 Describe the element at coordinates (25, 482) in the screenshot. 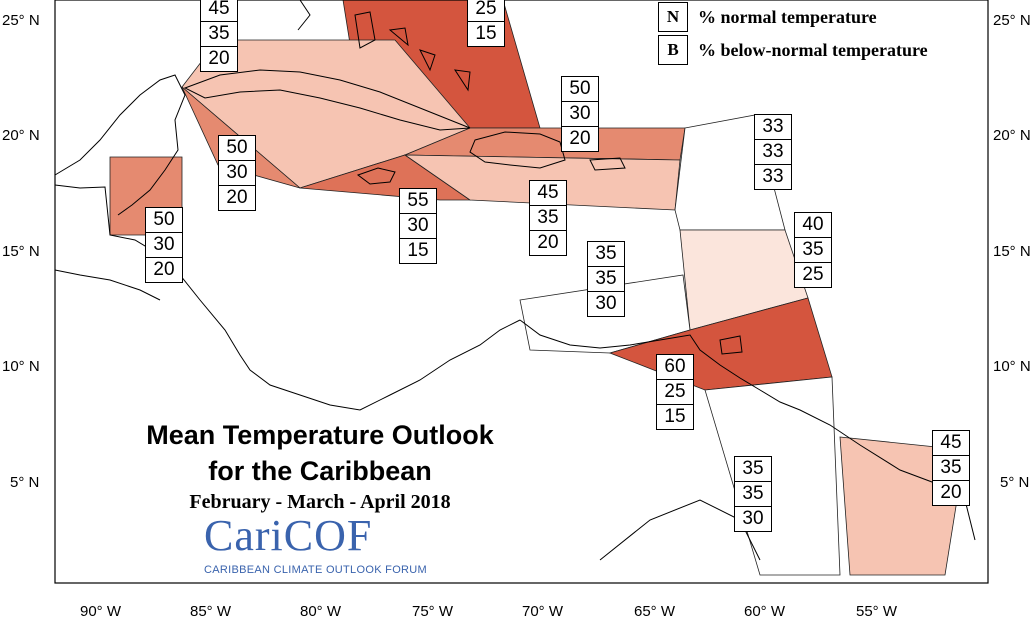

I see `lat-label-left: 5° N` at that location.